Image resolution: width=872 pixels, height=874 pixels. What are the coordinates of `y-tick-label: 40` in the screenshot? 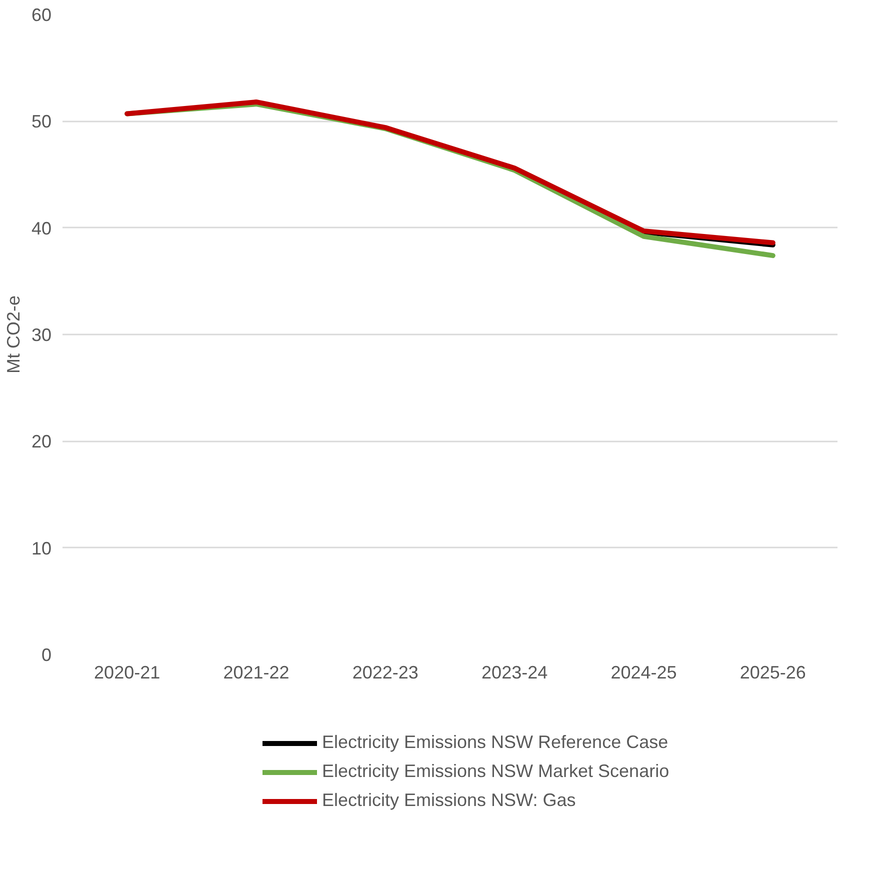 It's located at (41, 228).